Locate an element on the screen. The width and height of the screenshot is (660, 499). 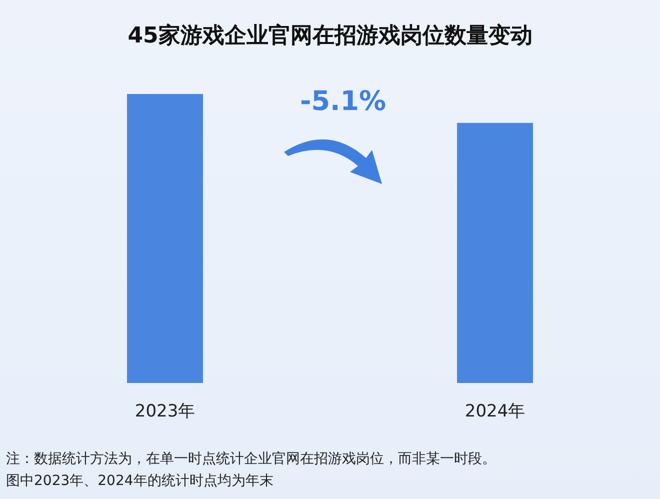
text: 图中2023年、2024年的统计时点均为年末 is located at coordinates (140, 481).